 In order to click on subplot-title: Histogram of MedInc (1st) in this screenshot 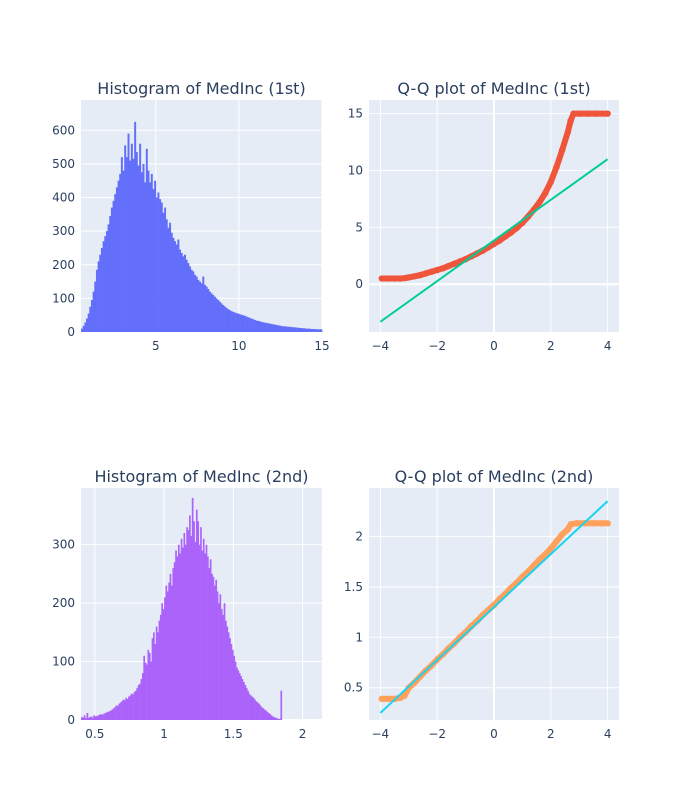, I will do `click(201, 88)`.